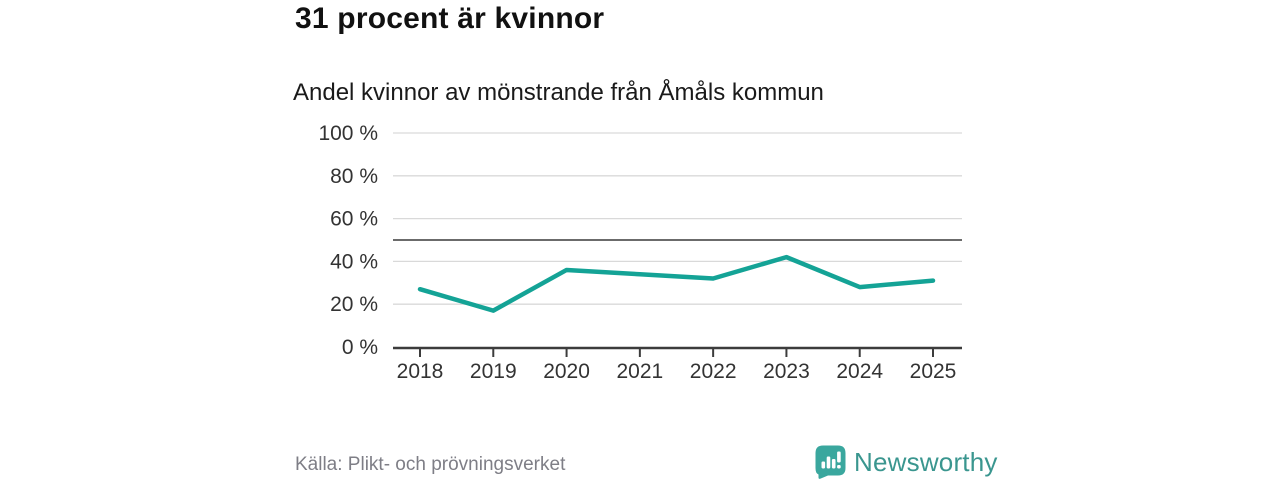 The height and width of the screenshot is (480, 1280). I want to click on newsworthy-logo: Newsworthy, so click(906, 462).